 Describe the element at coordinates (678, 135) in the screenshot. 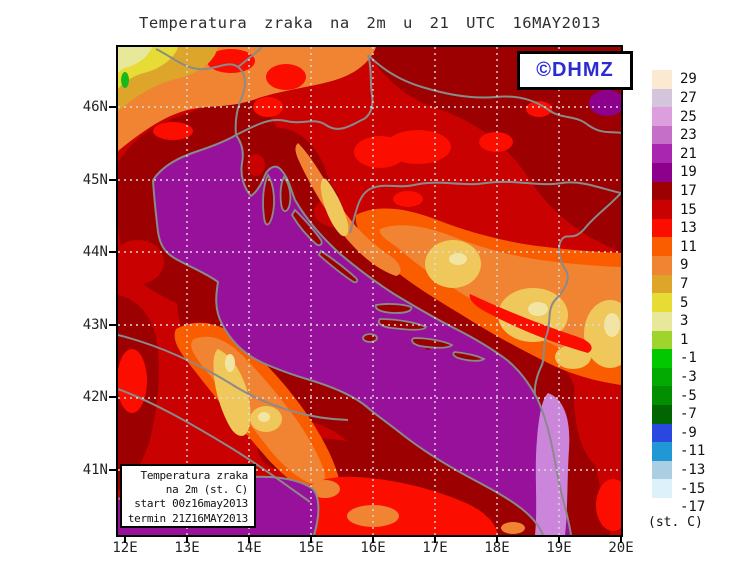

I see `legend-row: 23` at that location.